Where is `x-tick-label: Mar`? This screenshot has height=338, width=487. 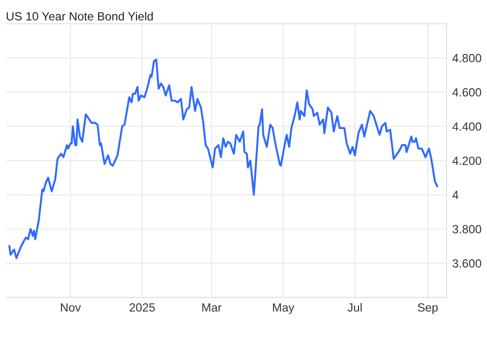 x-tick-label: Mar is located at coordinates (212, 307).